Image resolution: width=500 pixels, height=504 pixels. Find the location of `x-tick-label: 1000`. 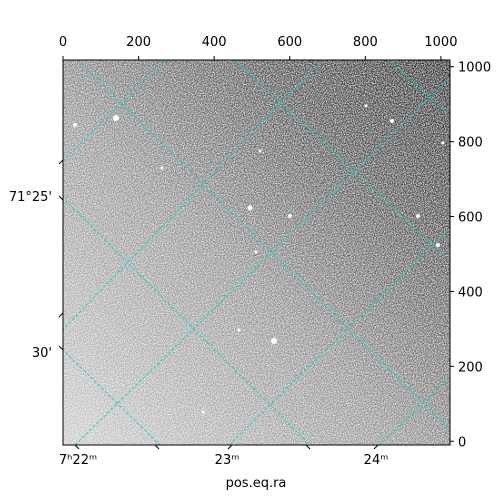

x-tick-label: 1000 is located at coordinates (440, 42).